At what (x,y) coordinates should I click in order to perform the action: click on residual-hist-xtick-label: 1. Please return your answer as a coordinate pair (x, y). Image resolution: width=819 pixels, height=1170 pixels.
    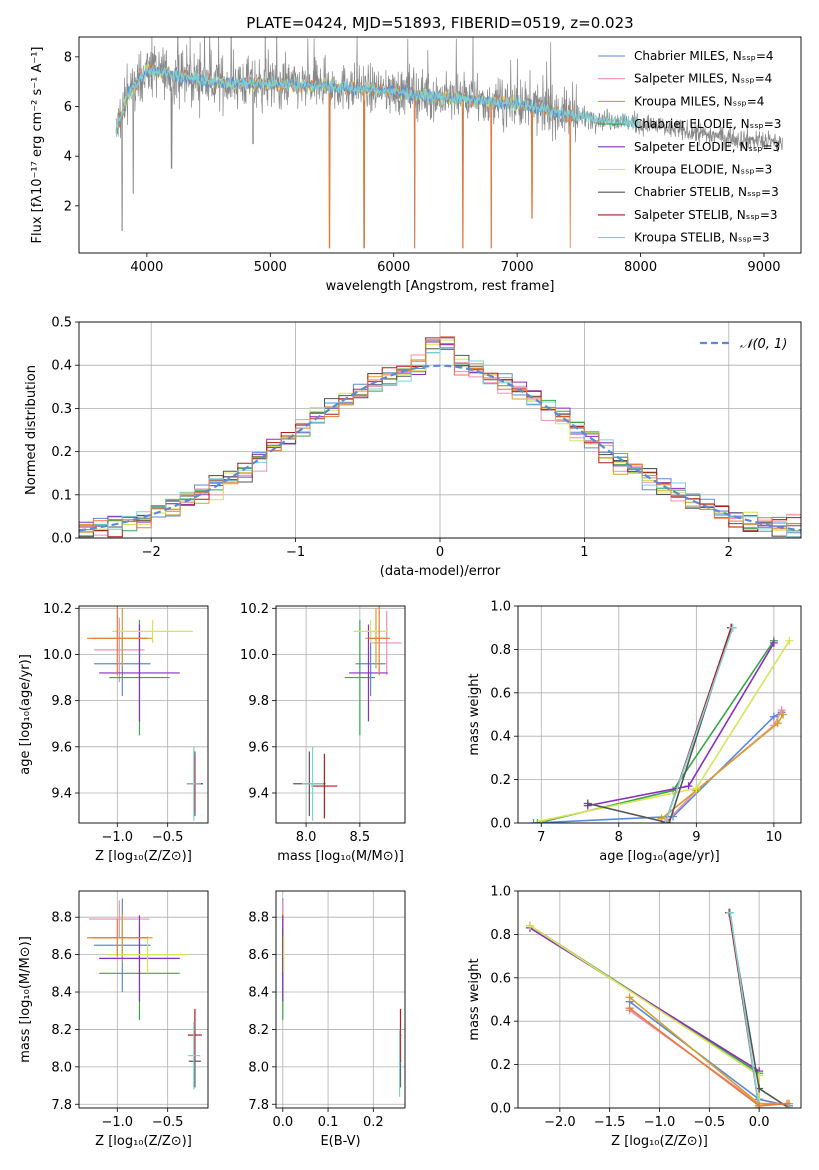
    Looking at the image, I should click on (584, 552).